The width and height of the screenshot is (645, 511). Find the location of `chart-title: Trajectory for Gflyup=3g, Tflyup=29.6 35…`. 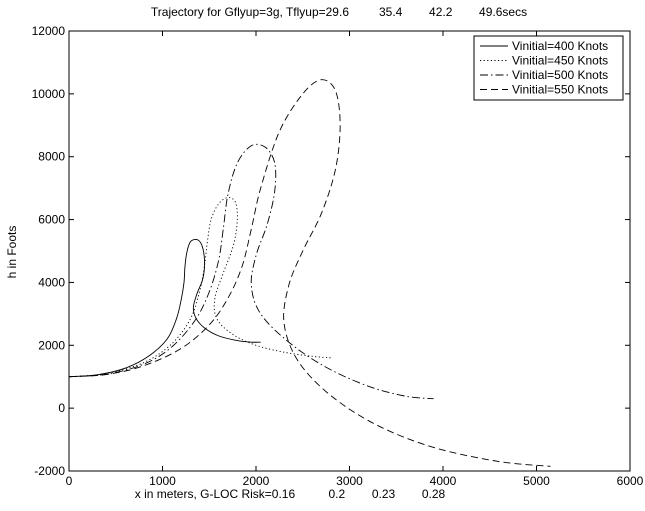

chart-title: Trajectory for Gflyup=3g, Tflyup=29.6 35… is located at coordinates (339, 12).